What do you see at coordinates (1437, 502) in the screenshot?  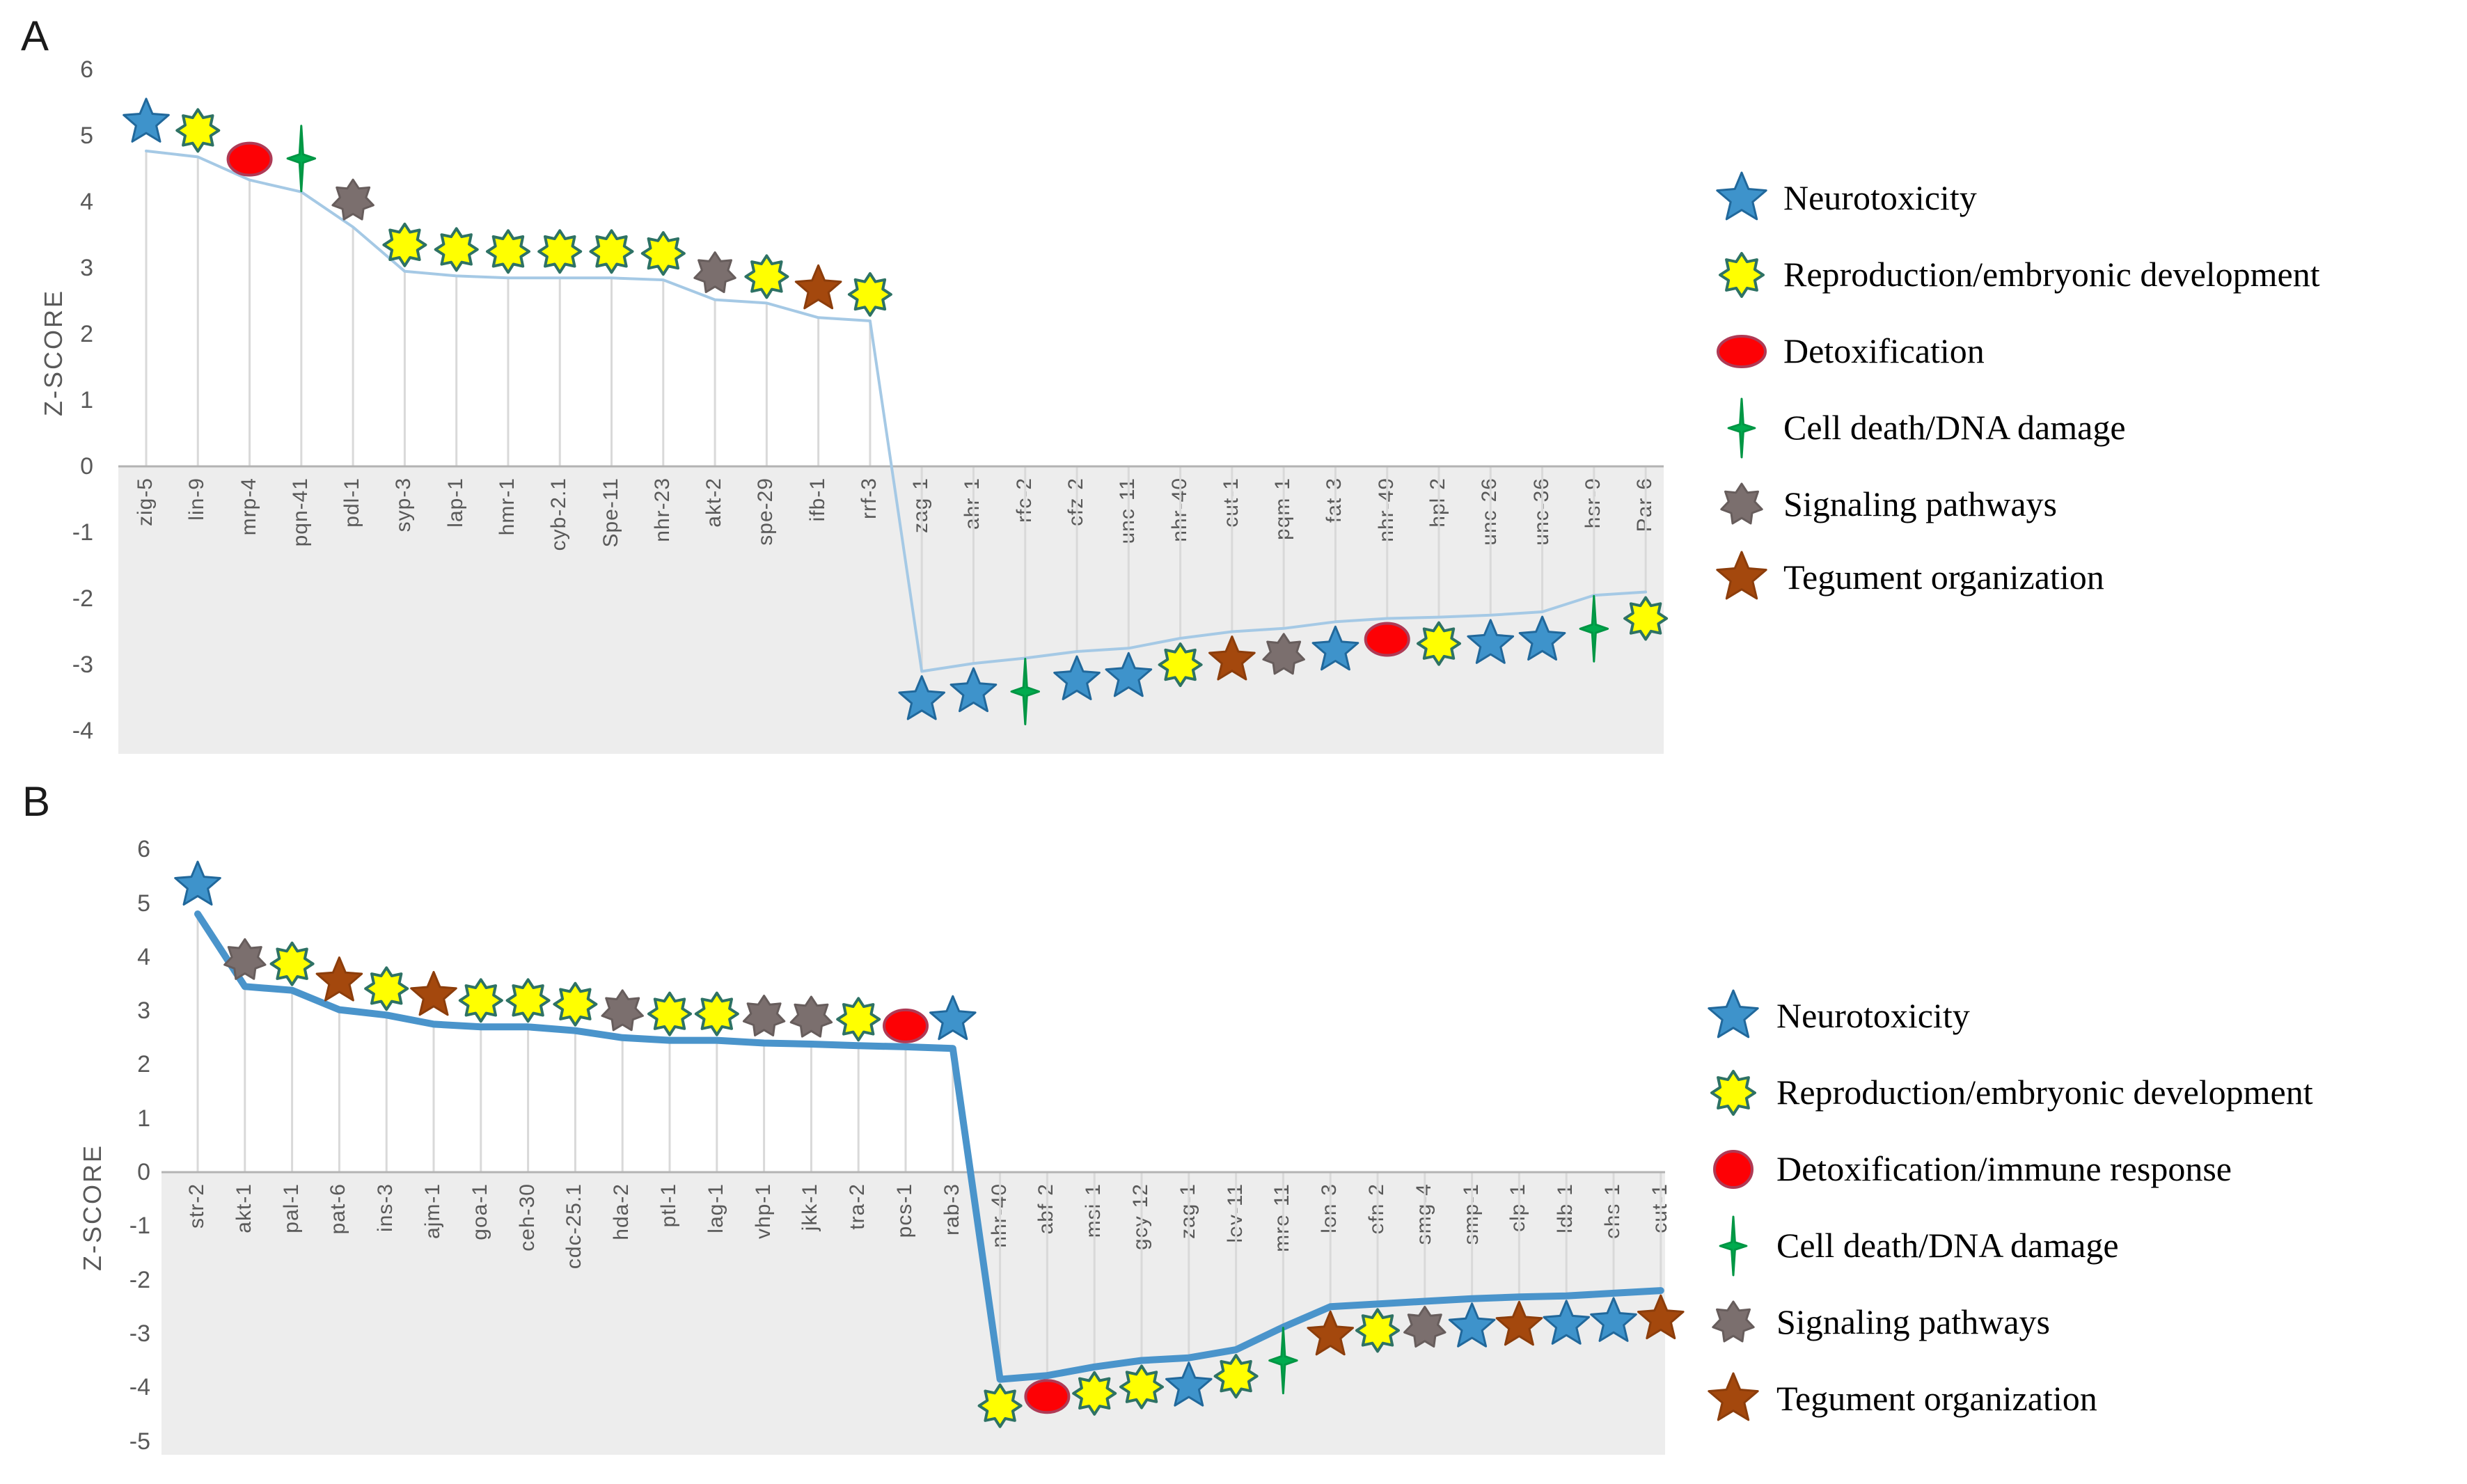 I see `x-category-label: hpl-2` at bounding box center [1437, 502].